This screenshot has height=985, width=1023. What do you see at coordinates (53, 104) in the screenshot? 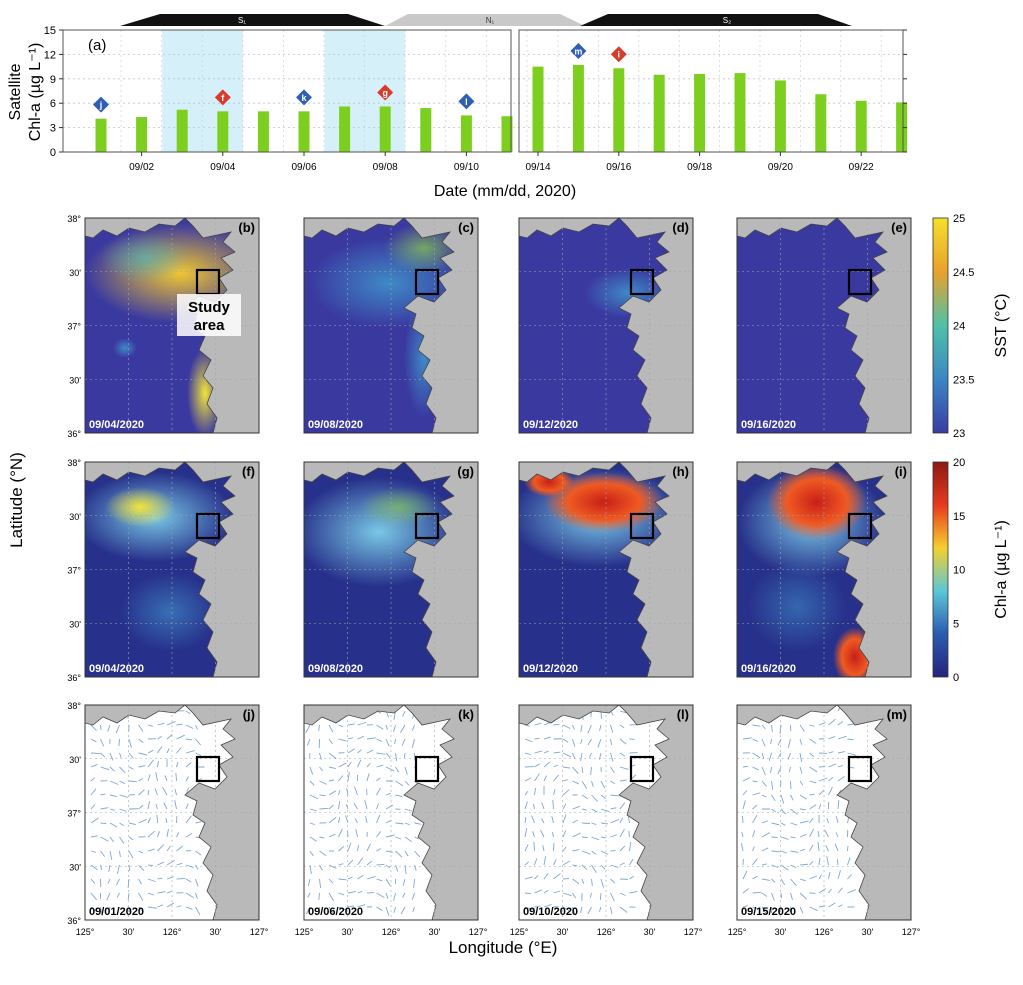
I see `y-tick-label: 6` at bounding box center [53, 104].